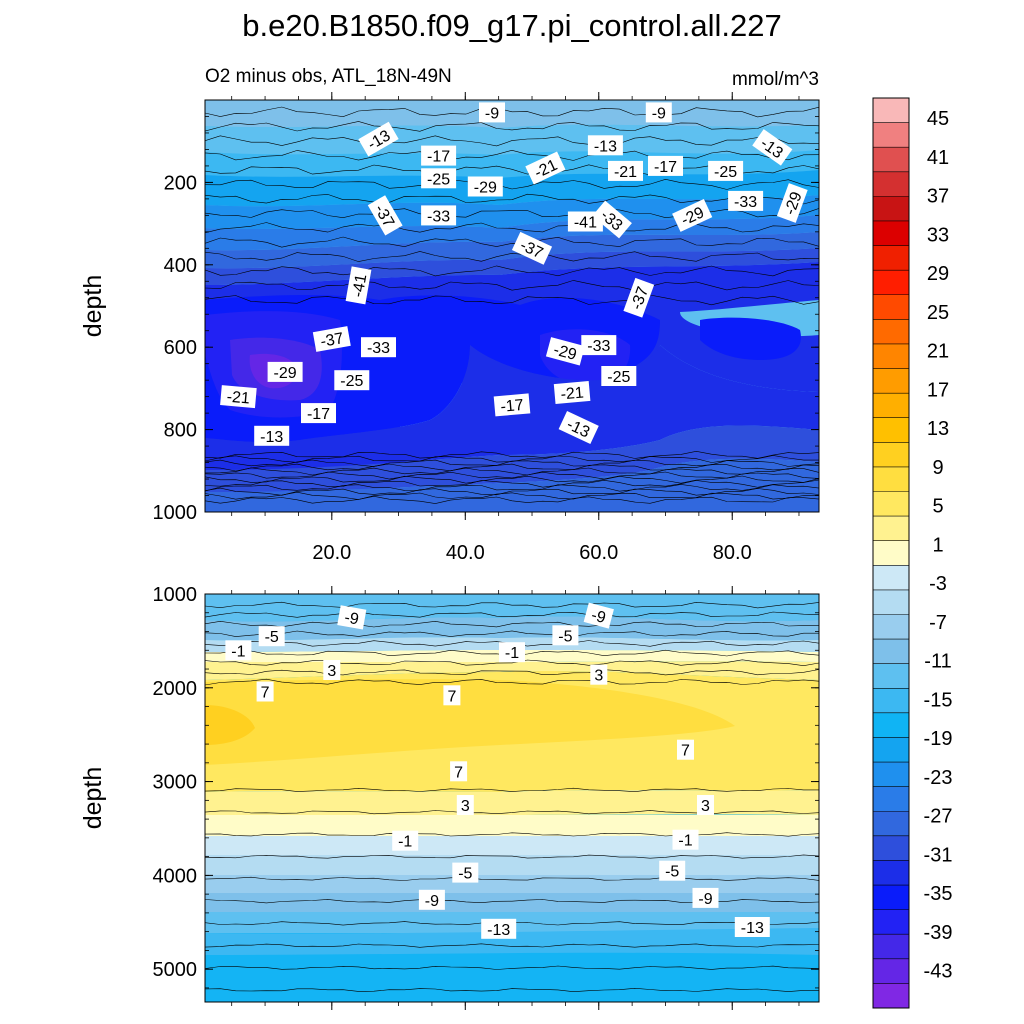  Describe the element at coordinates (175, 783) in the screenshot. I see `y-tick-label: 3000` at that location.